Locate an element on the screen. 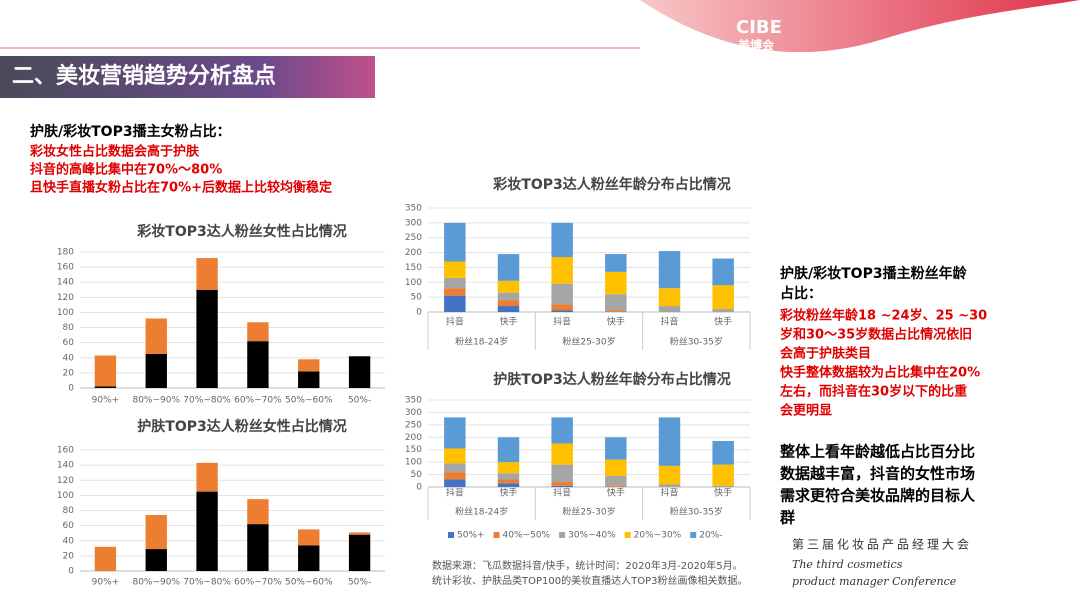 The width and height of the screenshot is (1080, 608). group-label: 粉丝30-35岁 is located at coordinates (696, 512).